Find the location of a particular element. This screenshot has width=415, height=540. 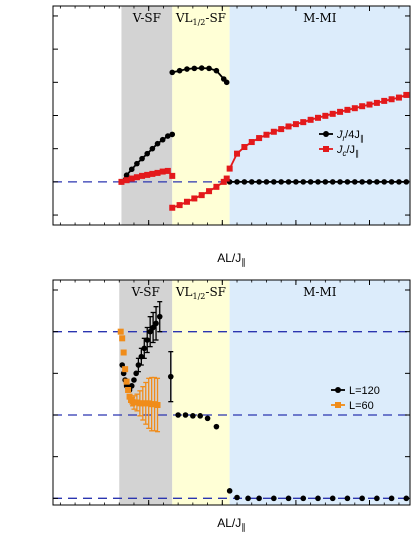

region-label: M-MI is located at coordinates (320, 292).